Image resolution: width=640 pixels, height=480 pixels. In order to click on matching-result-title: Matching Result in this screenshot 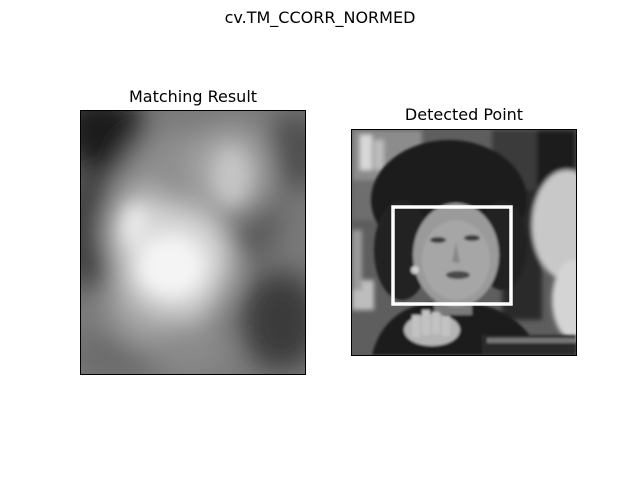, I will do `click(193, 96)`.